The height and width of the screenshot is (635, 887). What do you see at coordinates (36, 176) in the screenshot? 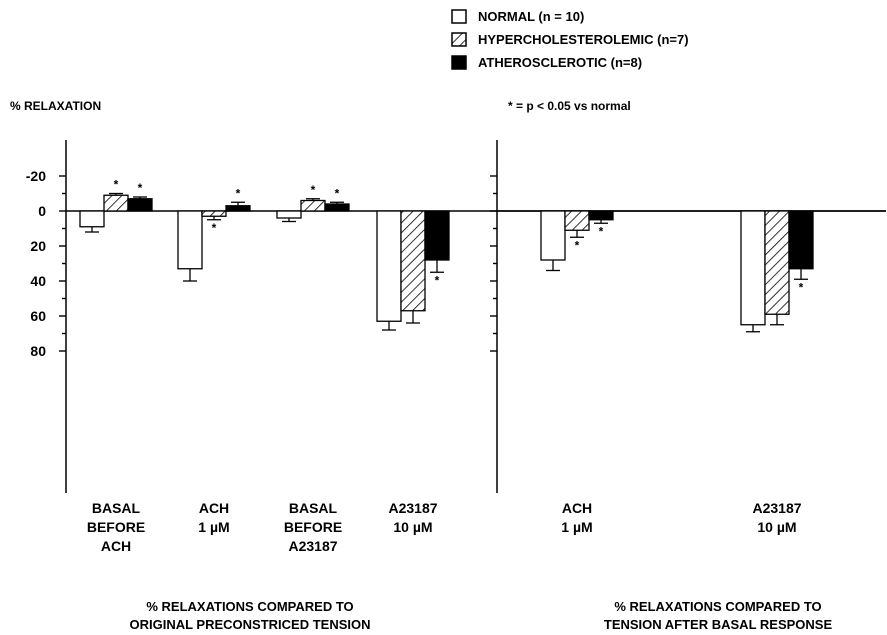
I see `y-tick-label: -20` at bounding box center [36, 176].